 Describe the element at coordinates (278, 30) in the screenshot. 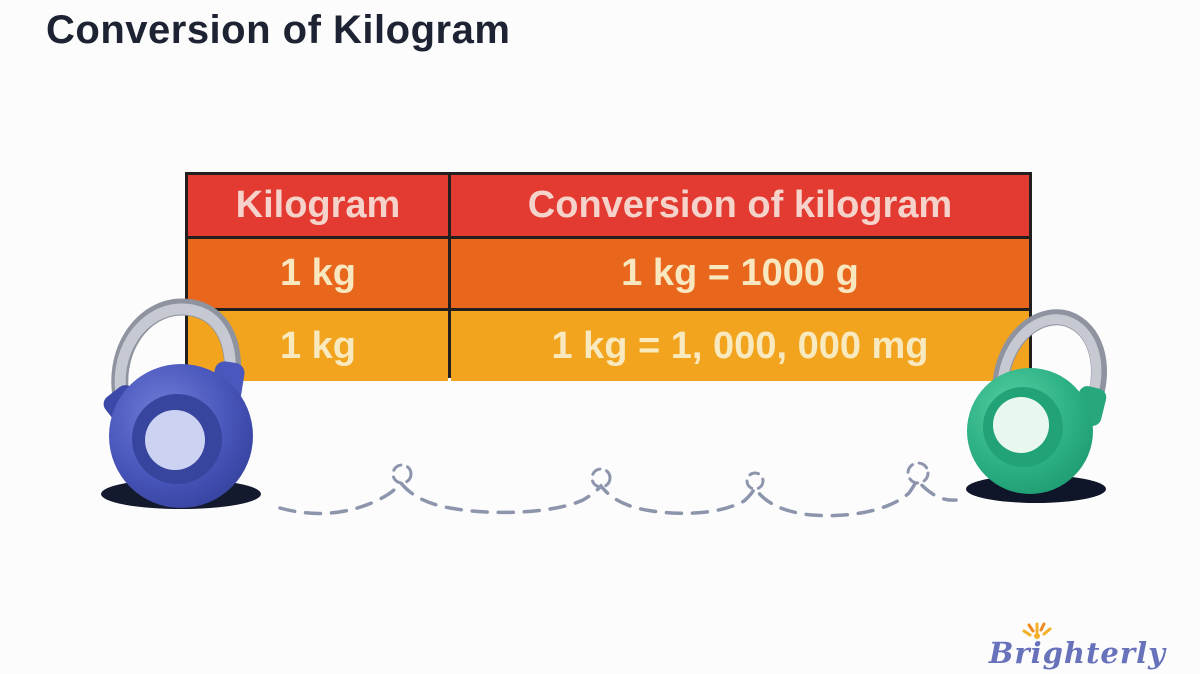

I see `page-title: Conversion of Kilogram` at that location.